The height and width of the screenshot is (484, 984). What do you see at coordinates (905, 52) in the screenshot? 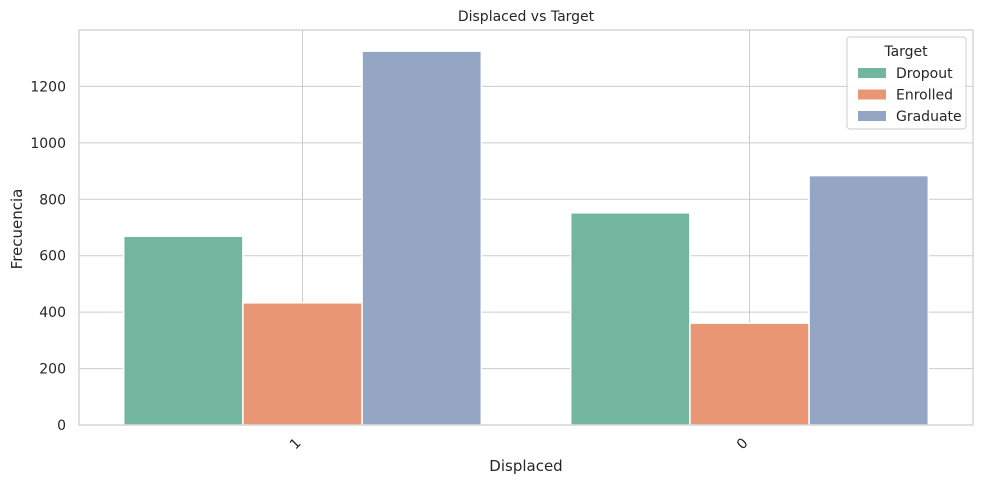
I see `legend-title: Target` at bounding box center [905, 52].